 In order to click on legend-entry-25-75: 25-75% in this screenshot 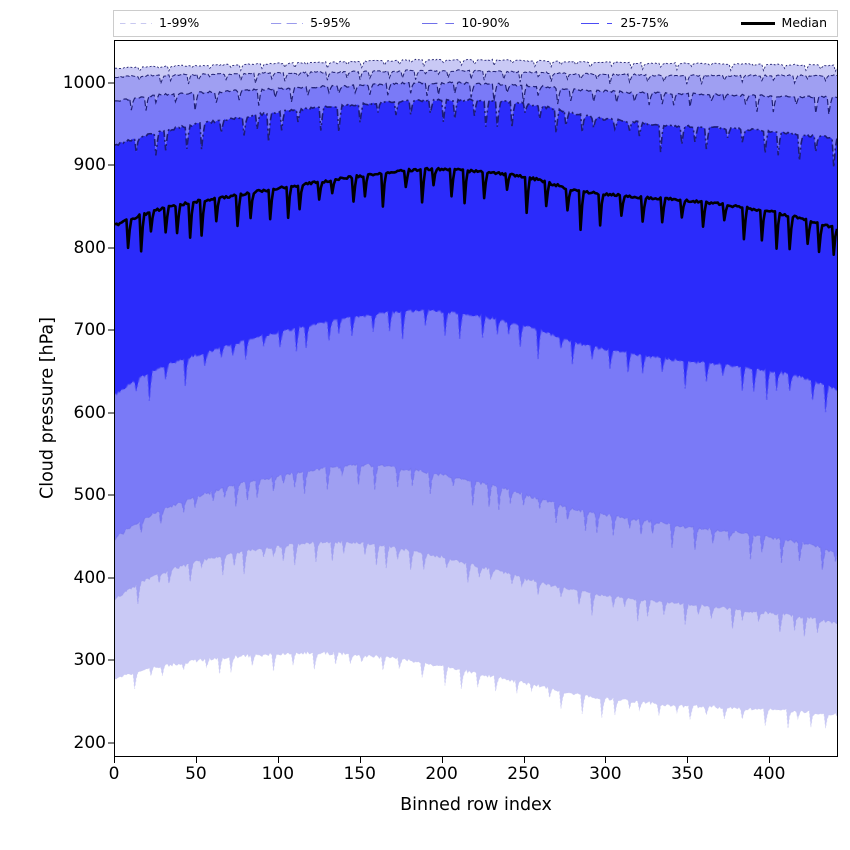, I will do `click(625, 23)`.